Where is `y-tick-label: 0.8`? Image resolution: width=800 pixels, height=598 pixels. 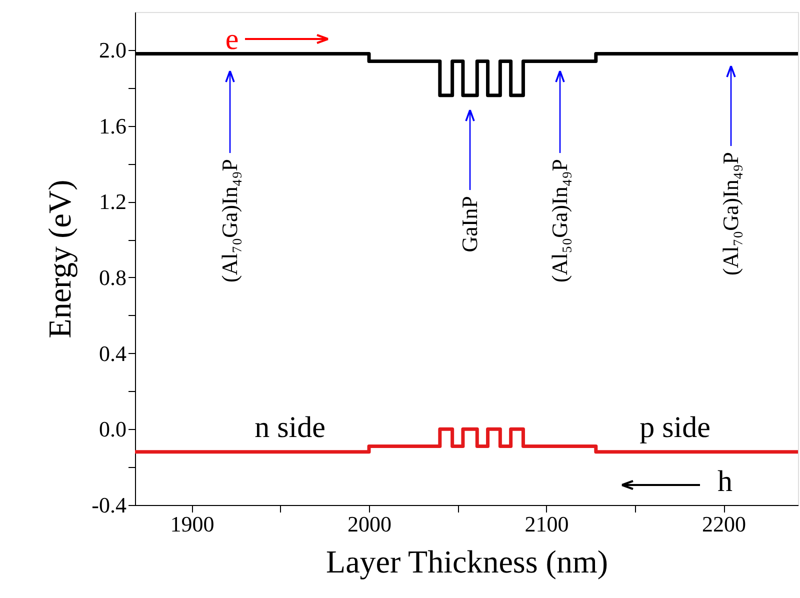 y-tick-label: 0.8 is located at coordinates (112, 277).